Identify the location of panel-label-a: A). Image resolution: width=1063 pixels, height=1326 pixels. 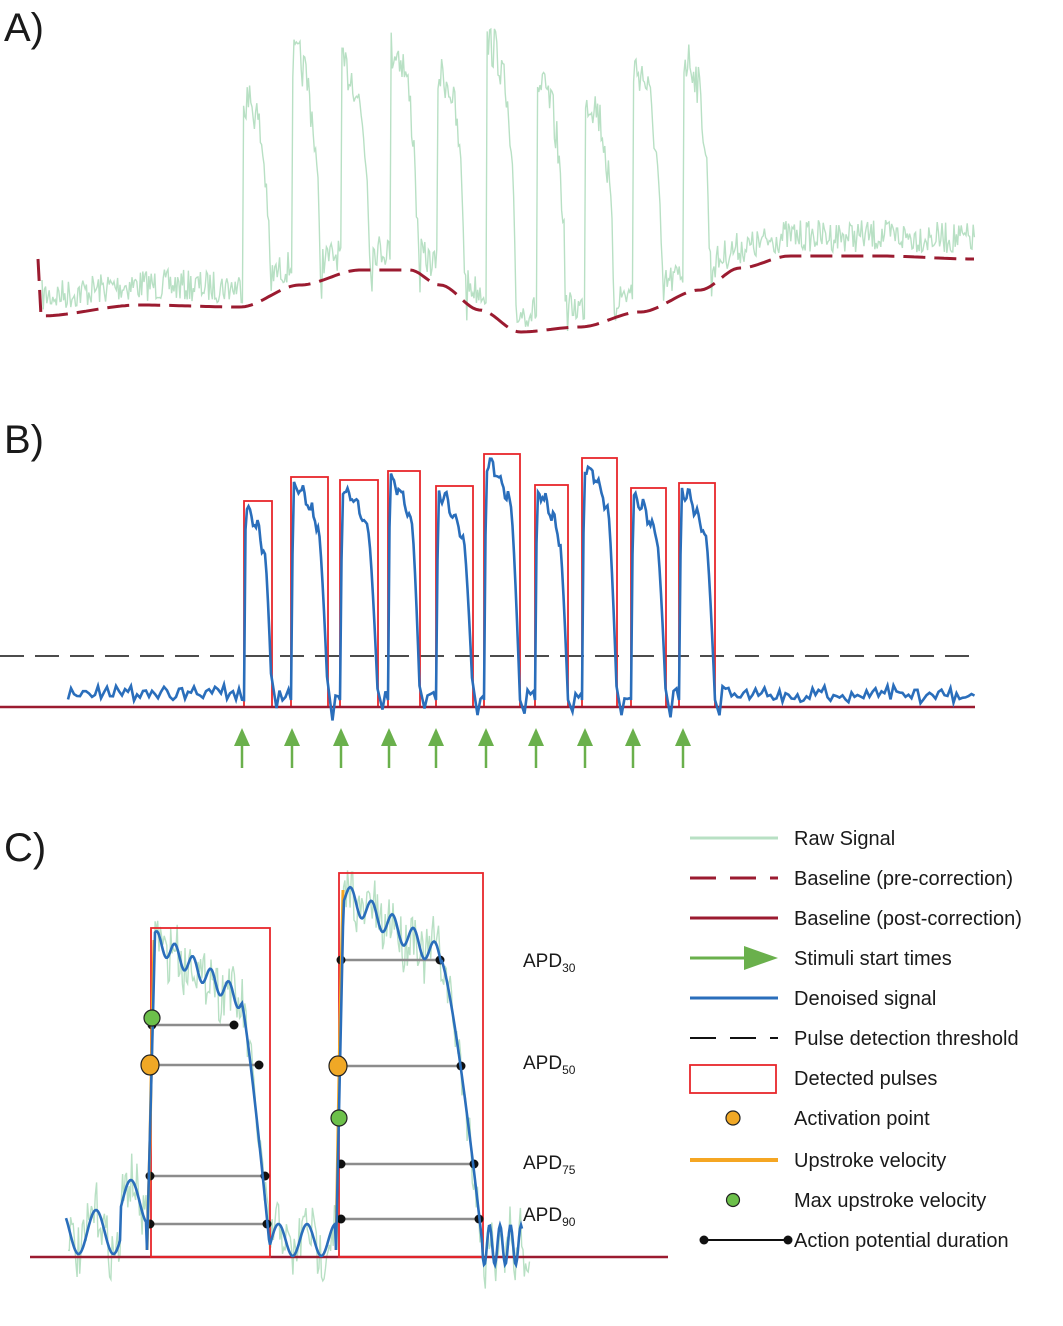
(24, 28).